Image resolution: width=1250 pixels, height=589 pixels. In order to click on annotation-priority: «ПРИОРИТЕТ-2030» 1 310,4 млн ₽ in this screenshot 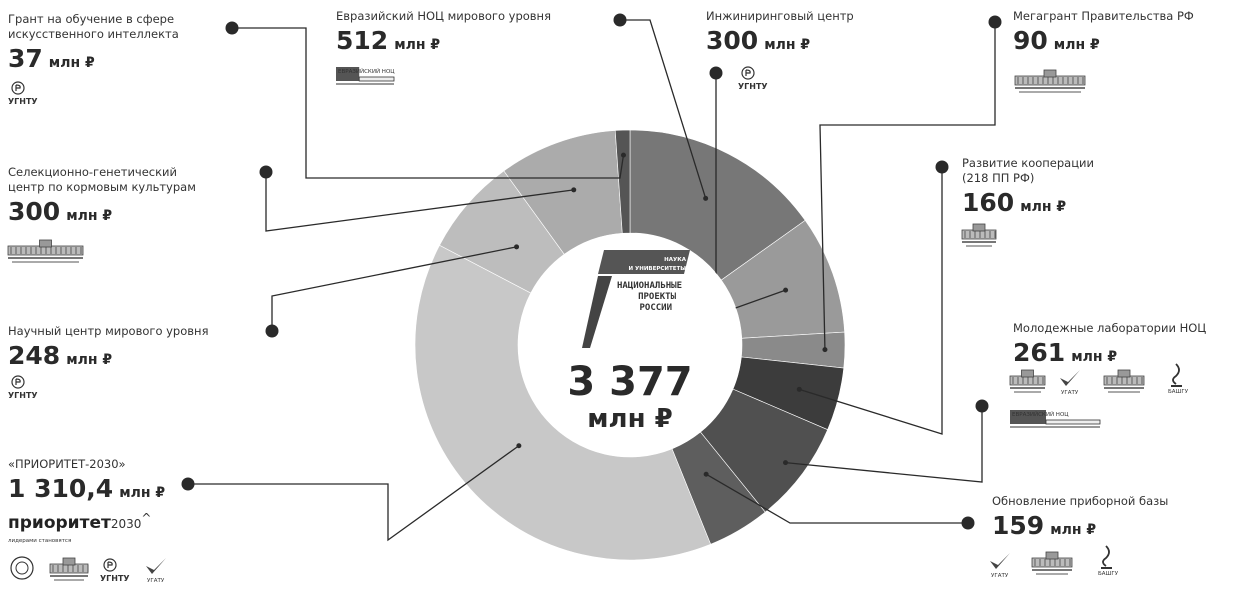, I will do `click(86, 480)`.